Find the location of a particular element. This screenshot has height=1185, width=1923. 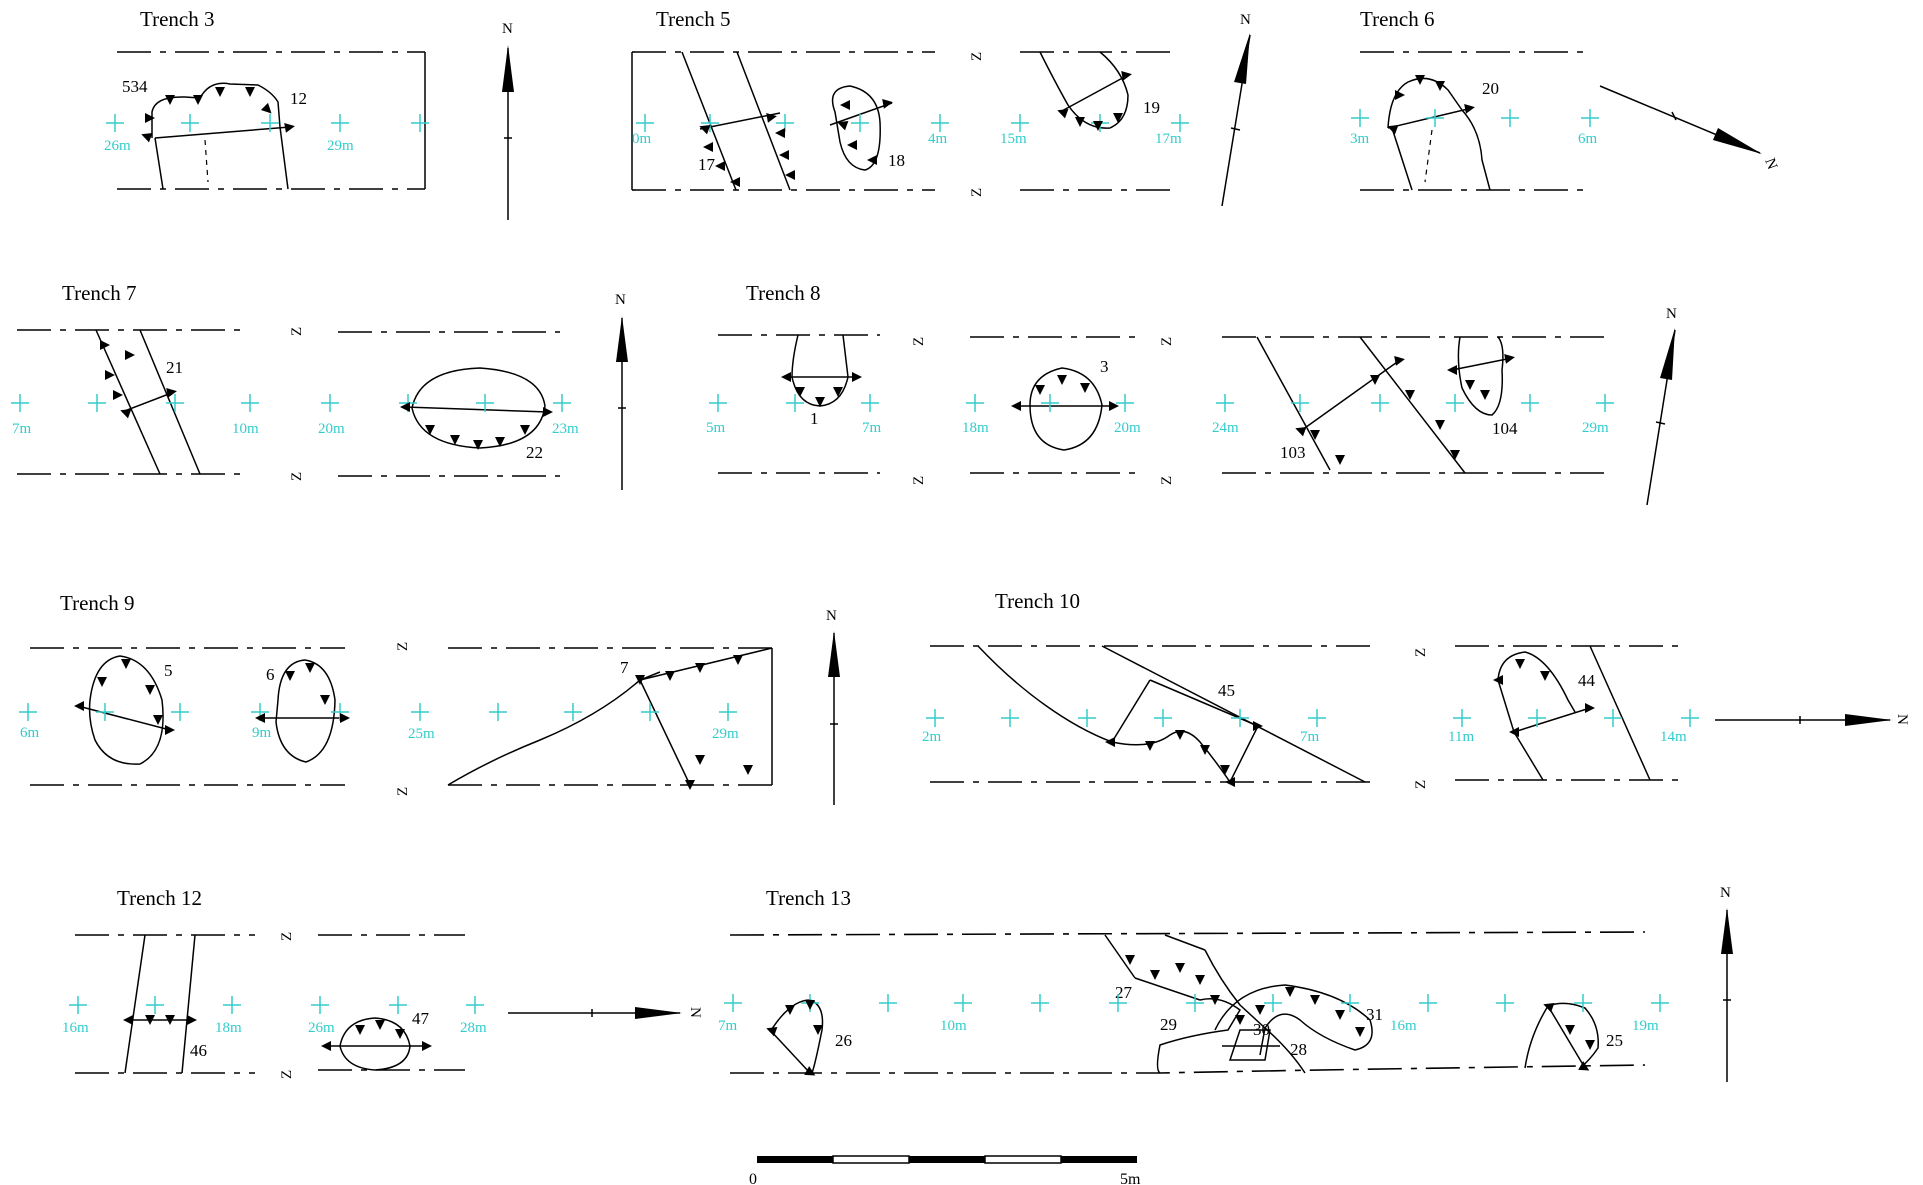

grid-label-6m: 6m is located at coordinates (30, 733).